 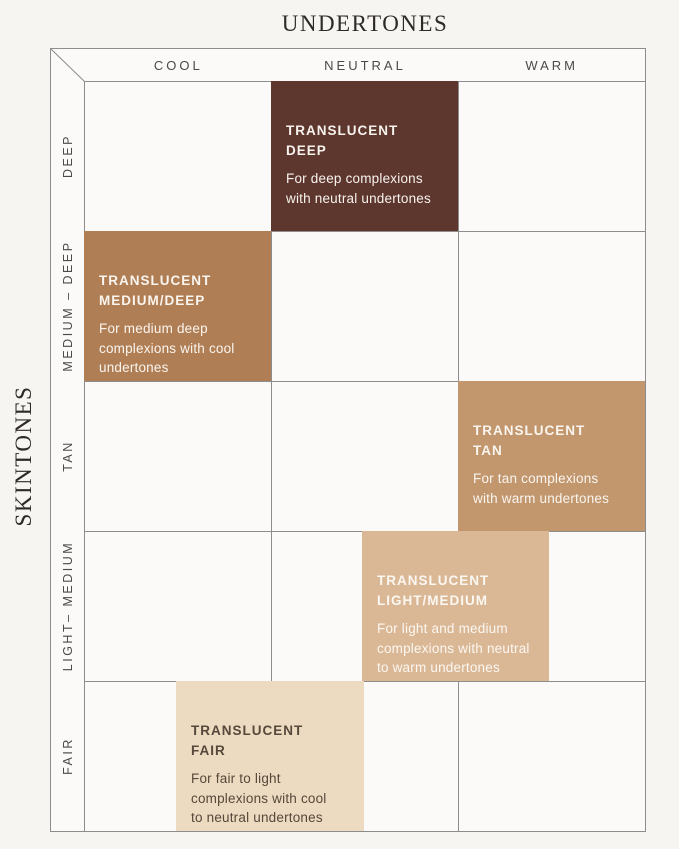 I want to click on column-header-cool: COOL, so click(x=178, y=65).